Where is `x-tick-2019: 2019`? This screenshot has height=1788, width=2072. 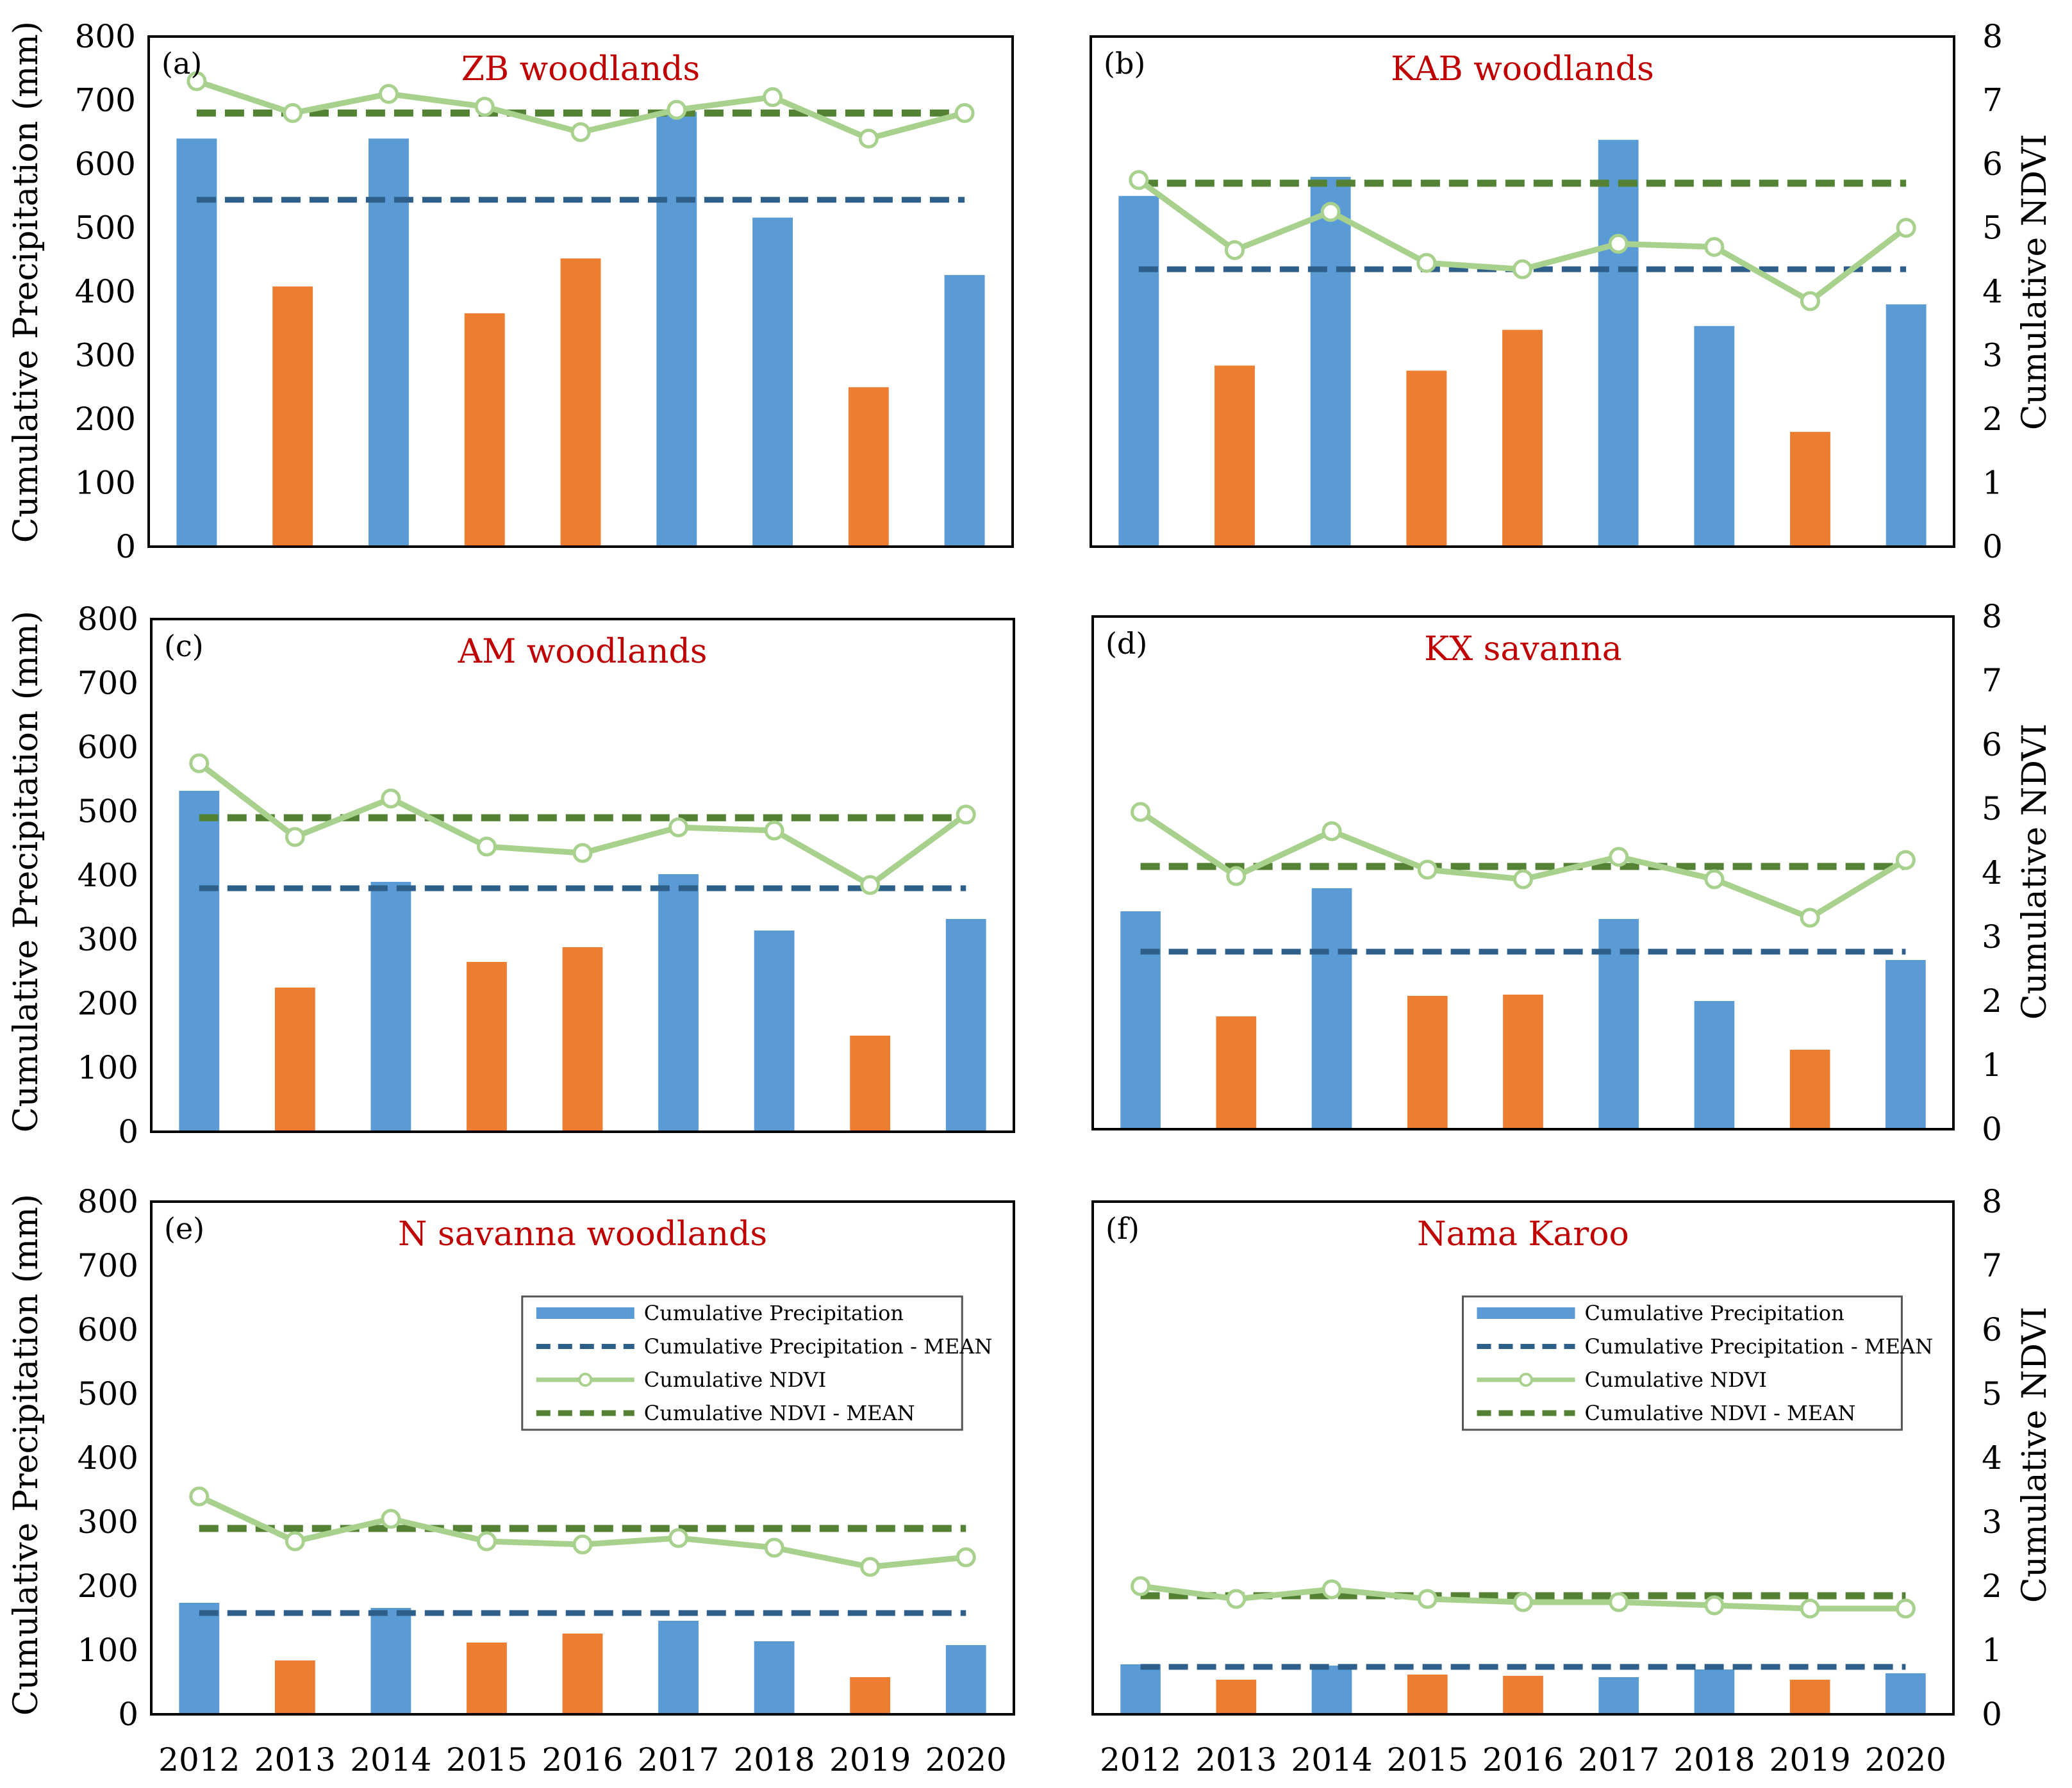
x-tick-2019: 2019 is located at coordinates (870, 1759).